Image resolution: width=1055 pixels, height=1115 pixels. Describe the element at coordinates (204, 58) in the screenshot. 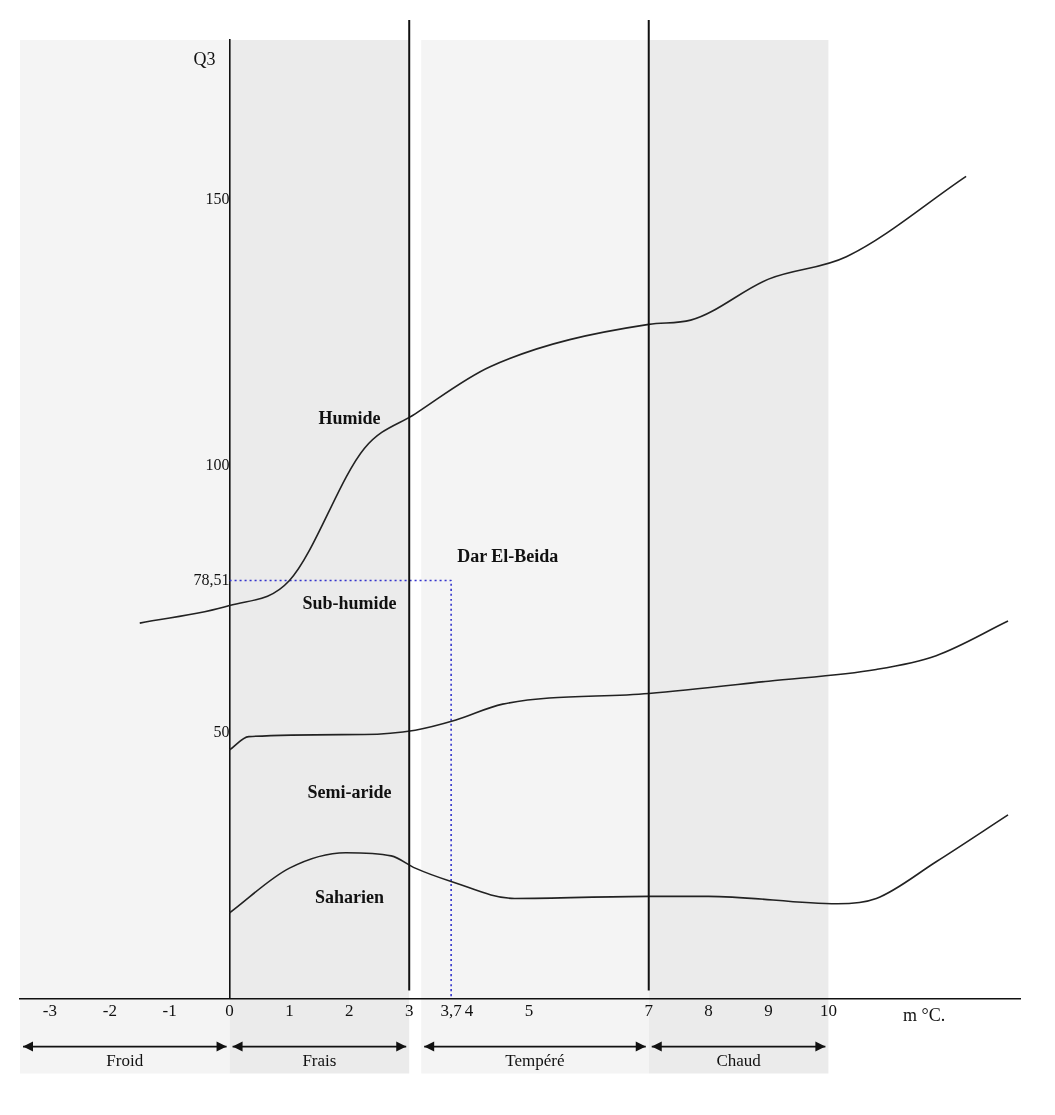

I see `y-axis-title: Q3` at that location.